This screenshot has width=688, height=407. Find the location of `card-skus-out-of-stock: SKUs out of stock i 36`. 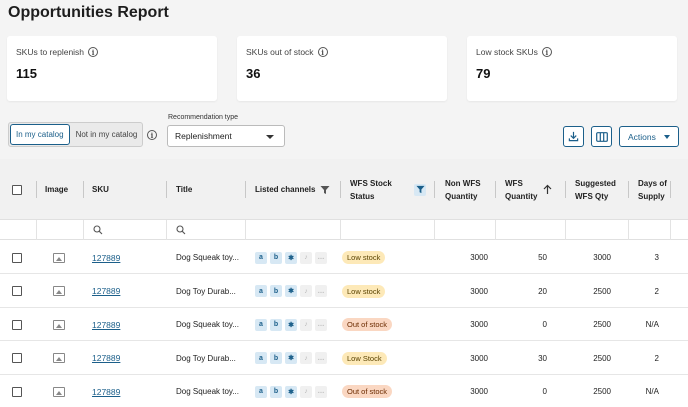

card-skus-out-of-stock: SKUs out of stock i 36 is located at coordinates (342, 68).